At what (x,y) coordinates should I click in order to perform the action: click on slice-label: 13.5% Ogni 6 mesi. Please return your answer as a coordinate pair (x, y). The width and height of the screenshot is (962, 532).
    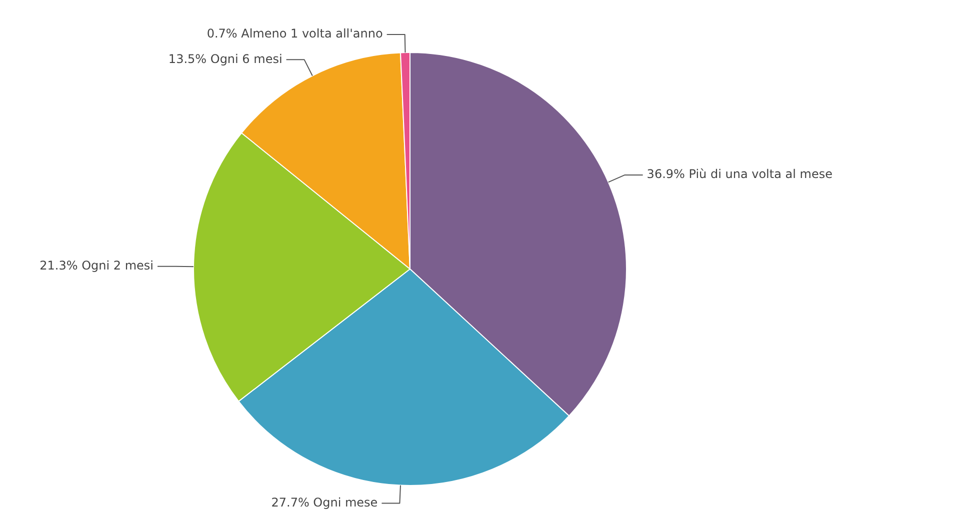
    Looking at the image, I should click on (225, 59).